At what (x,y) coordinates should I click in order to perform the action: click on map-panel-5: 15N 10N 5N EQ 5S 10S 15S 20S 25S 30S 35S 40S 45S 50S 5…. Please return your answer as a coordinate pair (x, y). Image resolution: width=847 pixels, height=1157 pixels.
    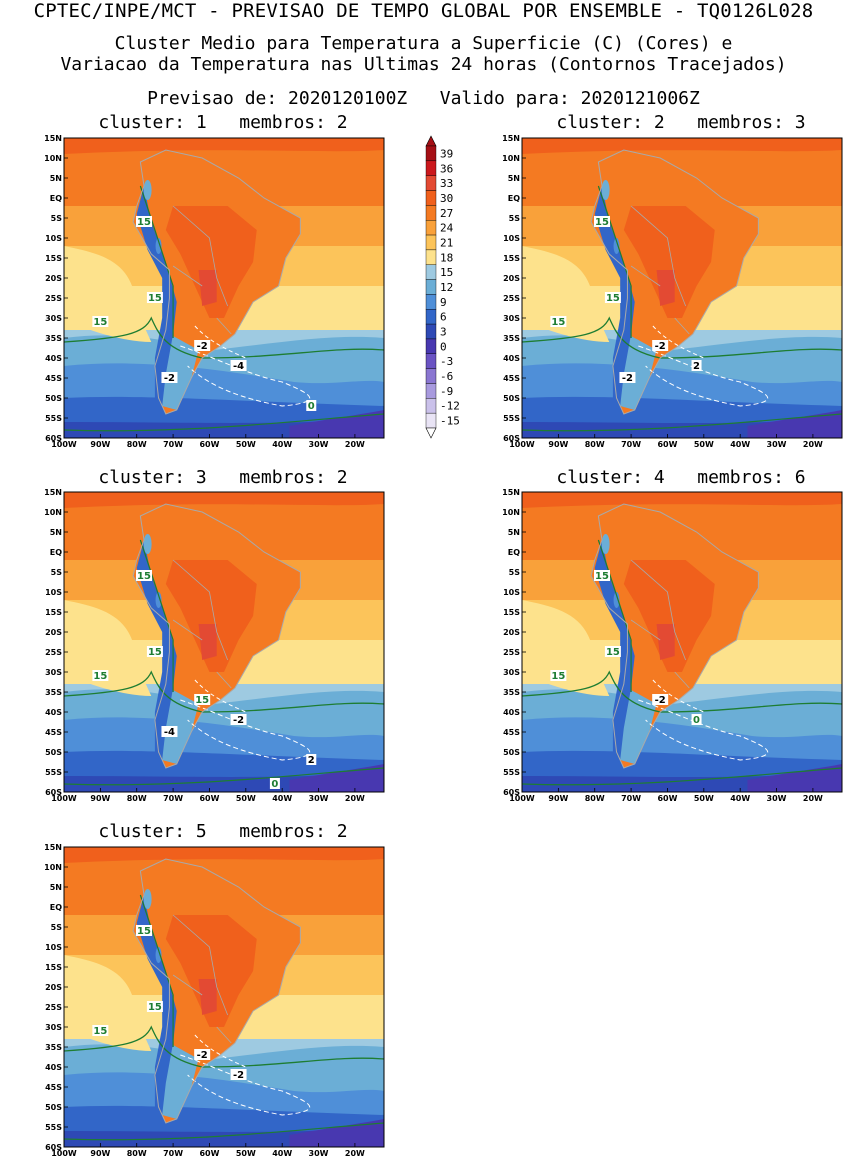
    Looking at the image, I should click on (214, 1000).